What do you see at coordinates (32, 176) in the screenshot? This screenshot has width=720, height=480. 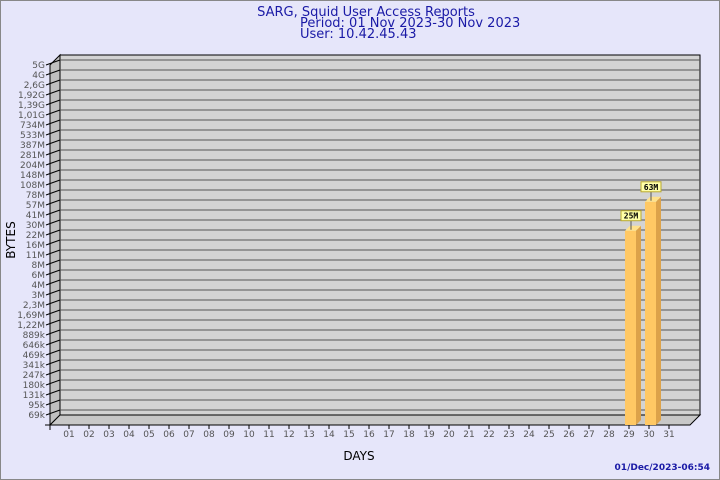 I see `y-tick-label: 148M` at bounding box center [32, 176].